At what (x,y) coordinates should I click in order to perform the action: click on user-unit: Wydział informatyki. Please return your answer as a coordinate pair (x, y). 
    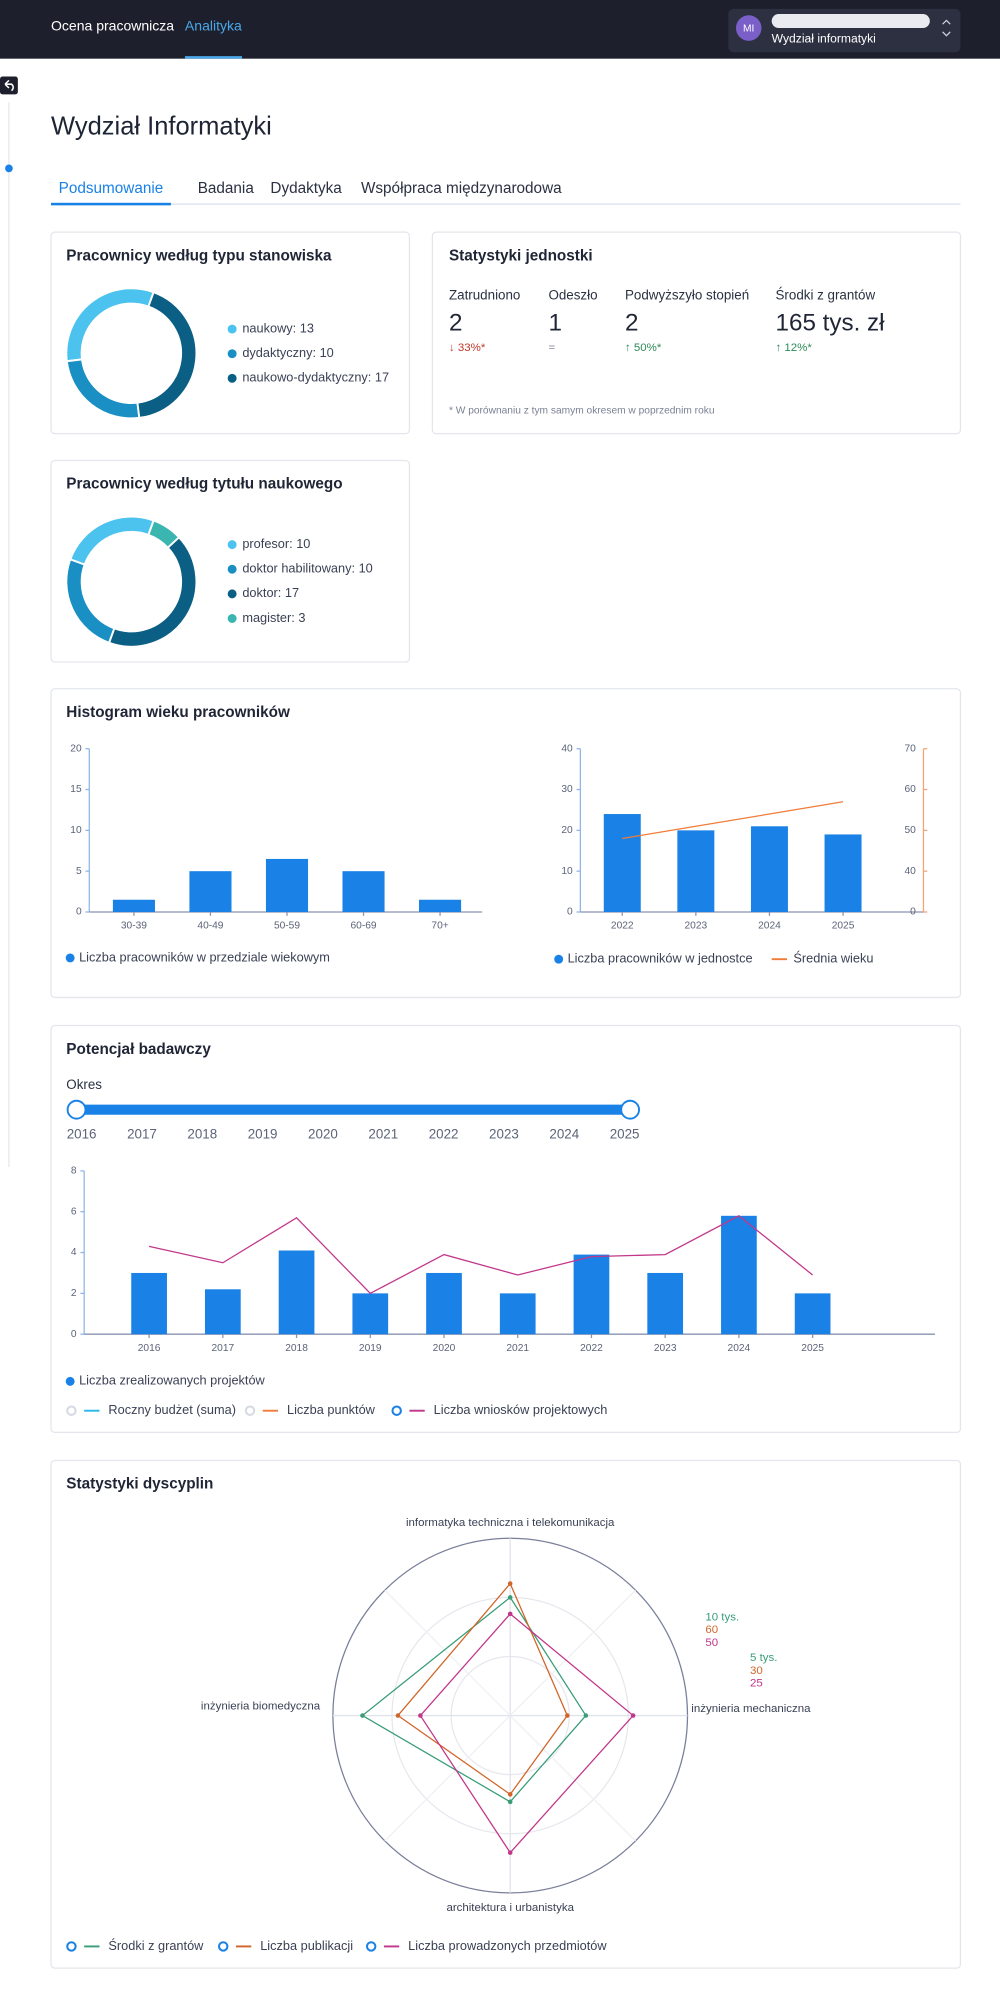
    Looking at the image, I should click on (824, 39).